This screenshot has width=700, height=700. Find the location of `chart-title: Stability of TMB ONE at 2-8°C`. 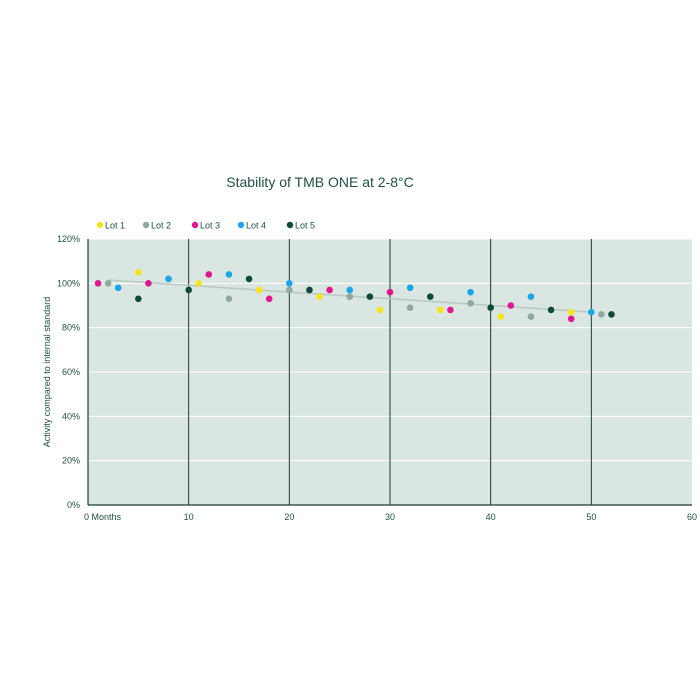

chart-title: Stability of TMB ONE at 2-8°C is located at coordinates (320, 182).